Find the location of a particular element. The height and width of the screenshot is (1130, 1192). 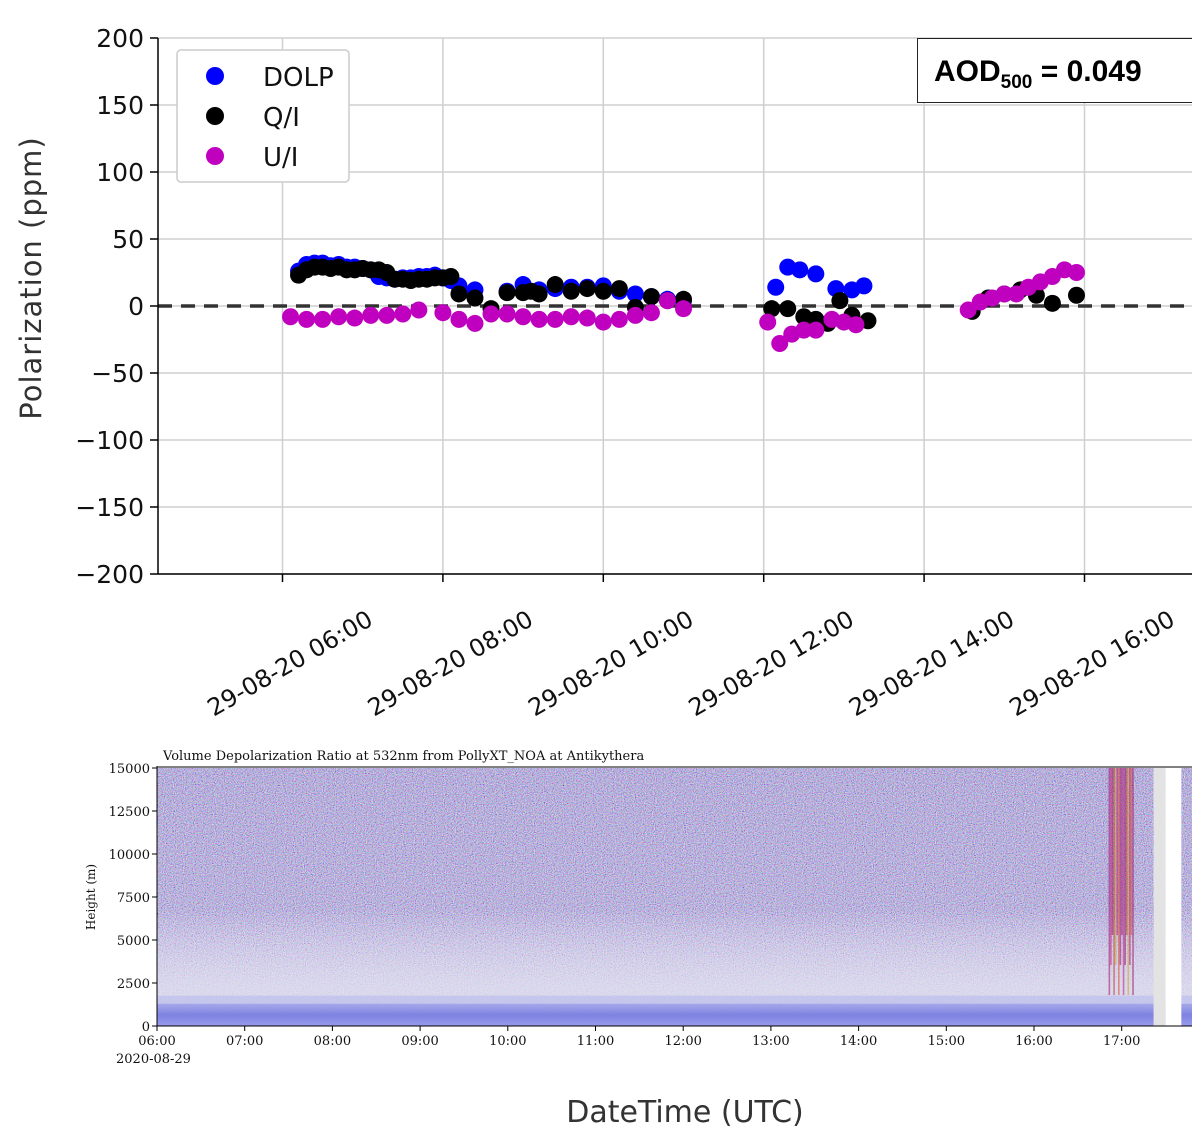

heatmap-y-ticks: 0 2500 5000 7500 10000 12500 15000 is located at coordinates (133, 898).